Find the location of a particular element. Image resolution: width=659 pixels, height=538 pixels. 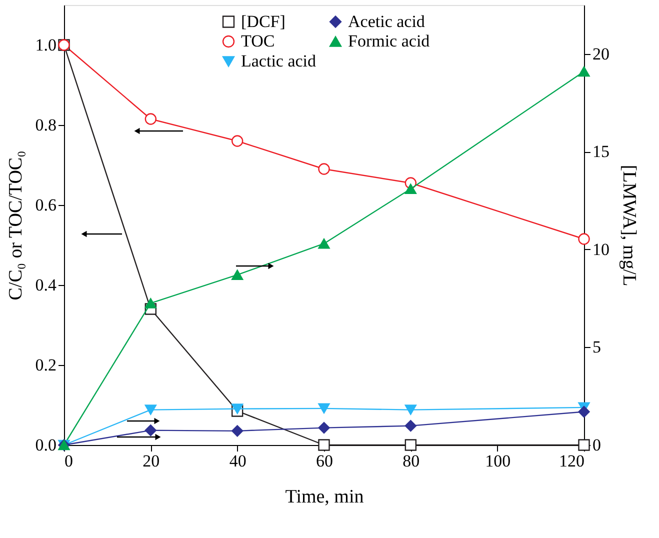

y2-tick-label: 5 is located at coordinates (596, 347).